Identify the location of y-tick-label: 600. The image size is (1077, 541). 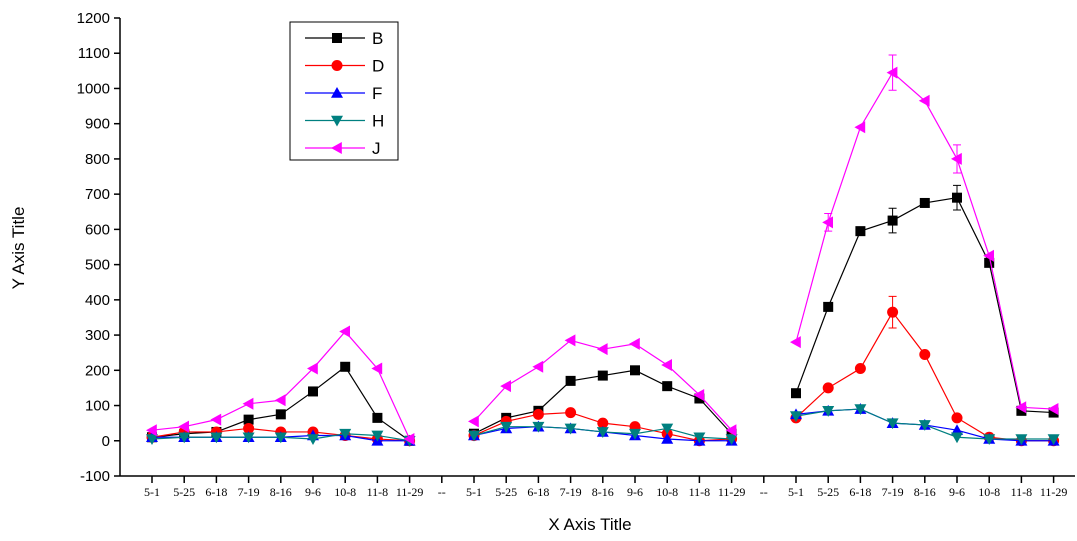
(97, 229).